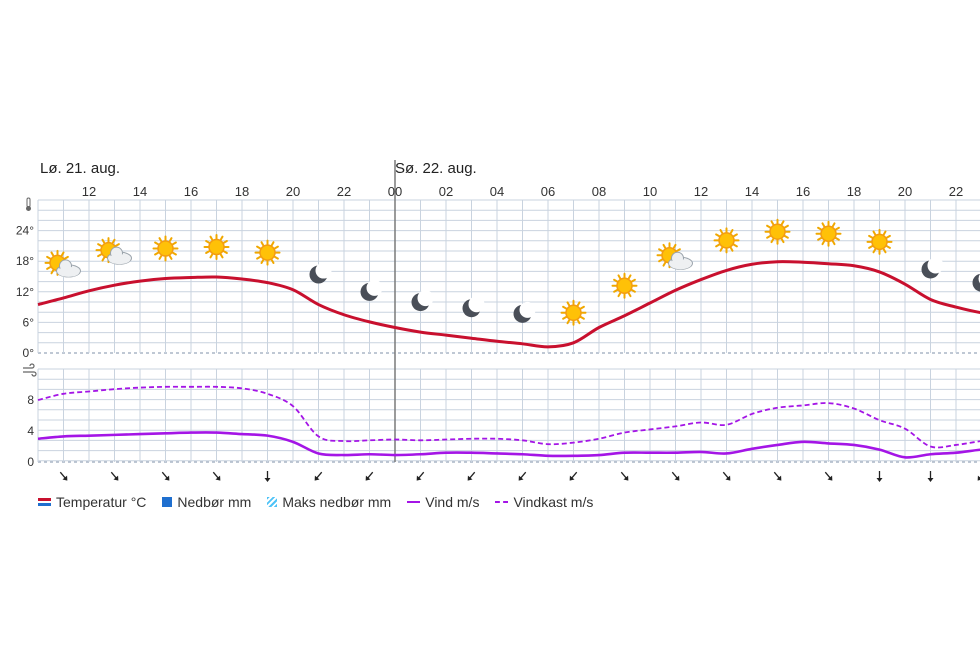 The height and width of the screenshot is (653, 980). I want to click on temperature-tick-label: 18°, so click(25, 261).